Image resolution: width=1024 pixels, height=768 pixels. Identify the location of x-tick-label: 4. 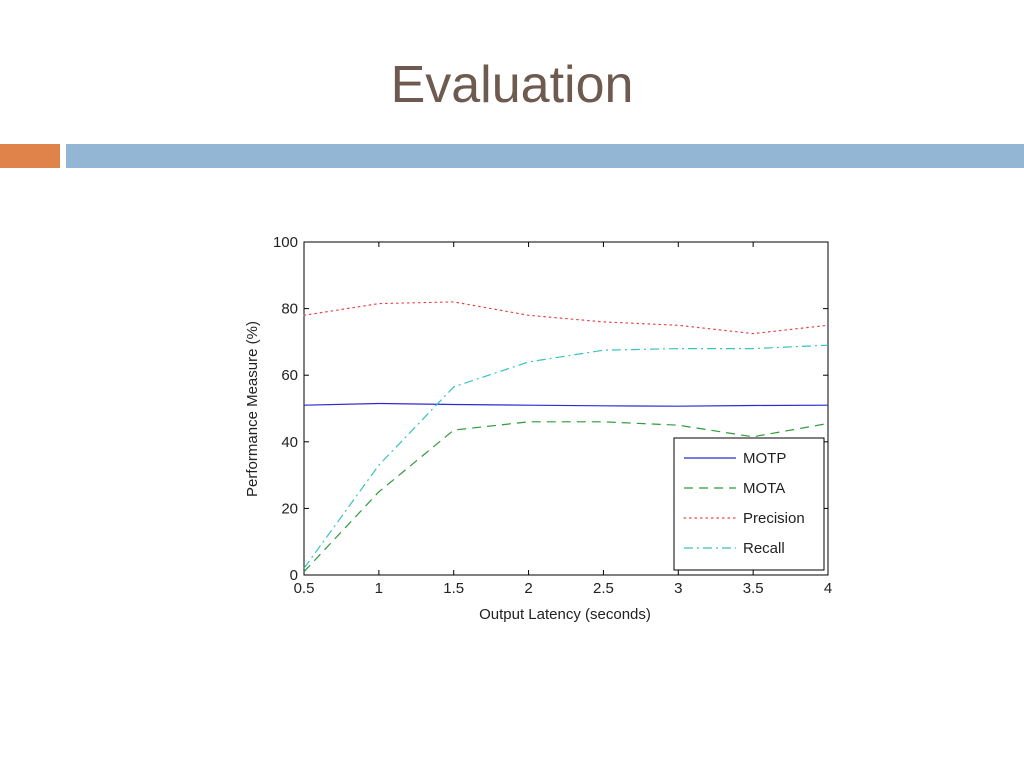
(828, 588).